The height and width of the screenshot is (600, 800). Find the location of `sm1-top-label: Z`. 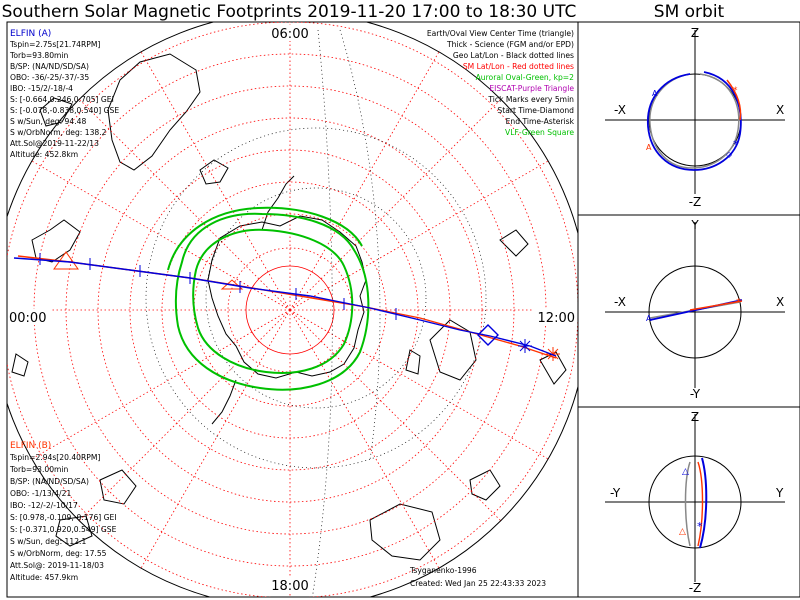

sm1-top-label: Z is located at coordinates (695, 33).